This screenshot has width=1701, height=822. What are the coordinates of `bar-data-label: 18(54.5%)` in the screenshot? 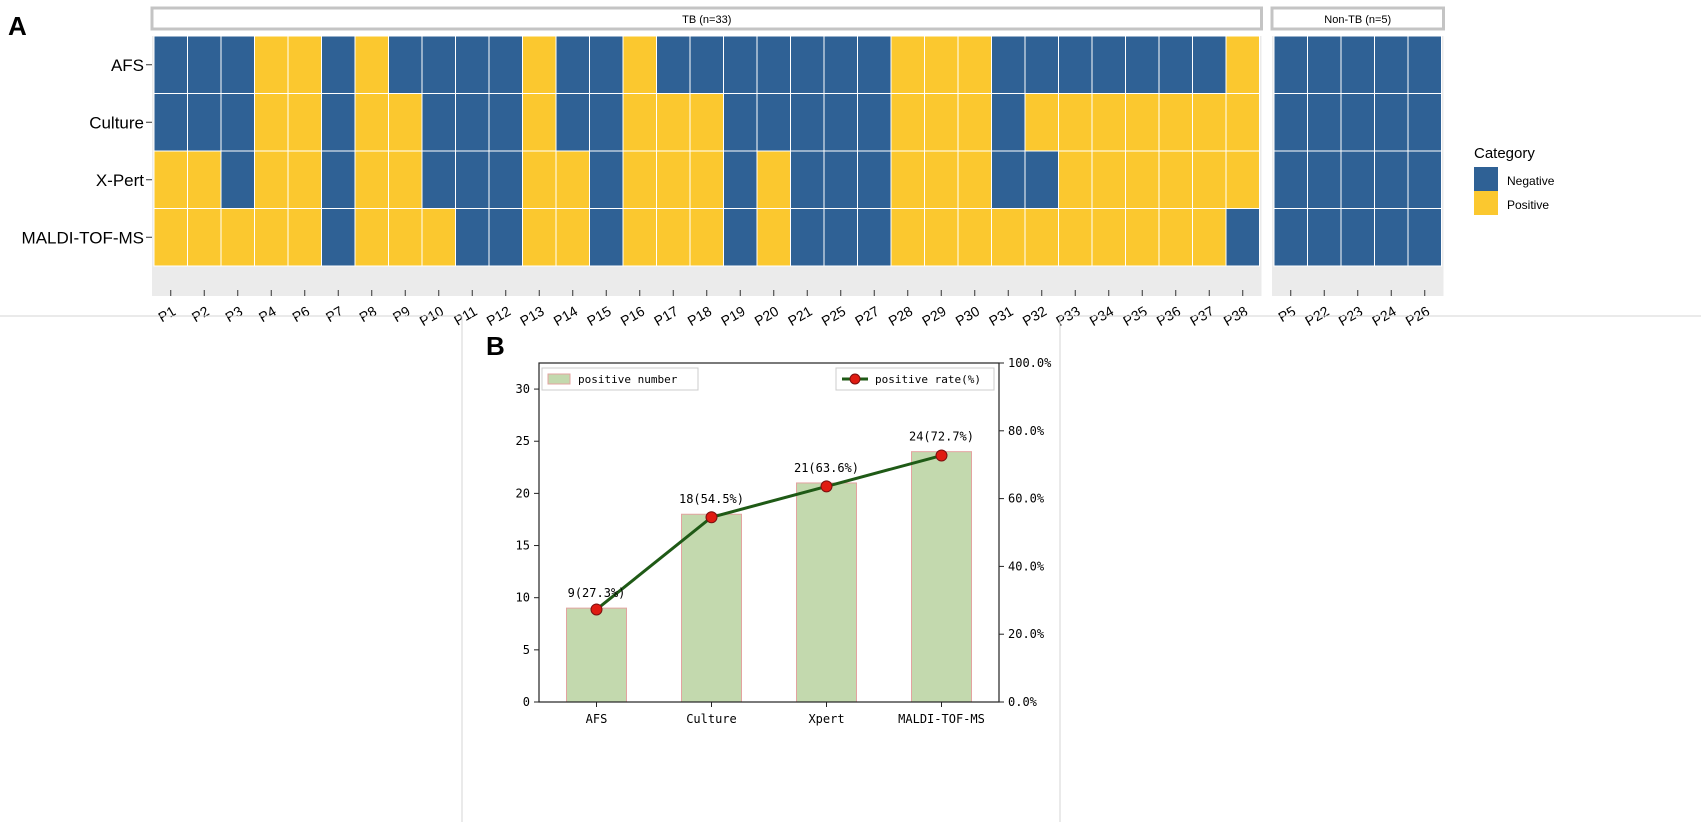 It's located at (711, 499).